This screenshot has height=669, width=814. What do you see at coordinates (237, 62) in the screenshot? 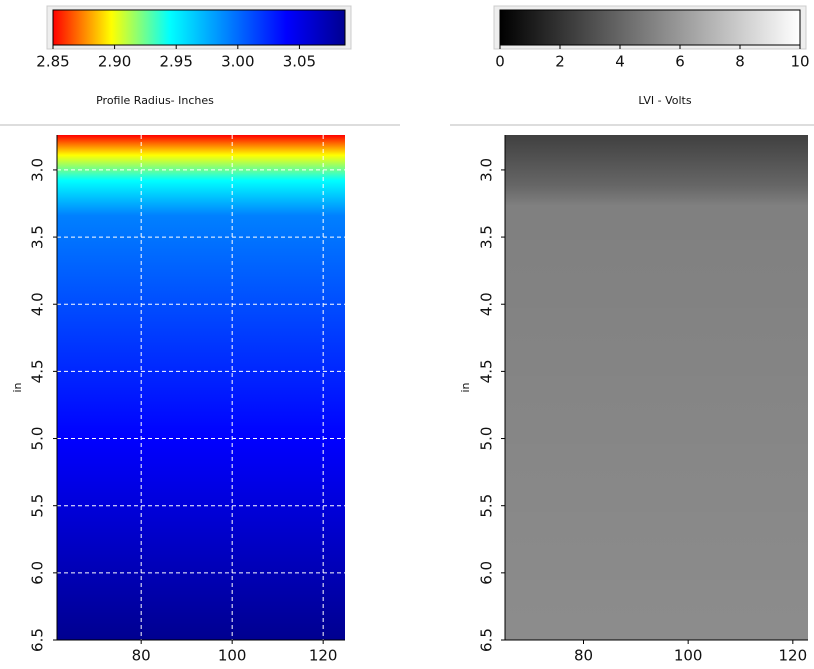
I see `colorbar-tick-label: 3.00` at bounding box center [237, 62].